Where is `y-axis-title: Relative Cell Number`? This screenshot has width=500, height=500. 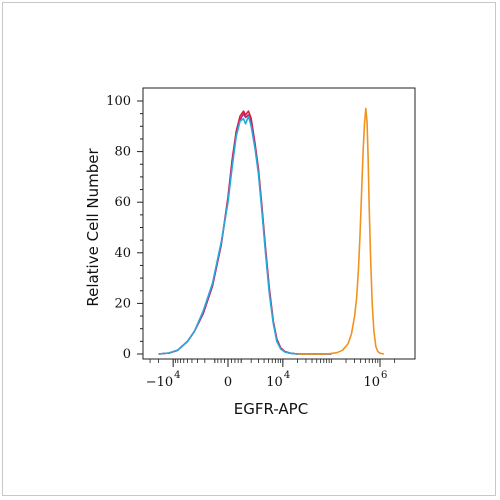 y-axis-title: Relative Cell Number is located at coordinates (93, 227).